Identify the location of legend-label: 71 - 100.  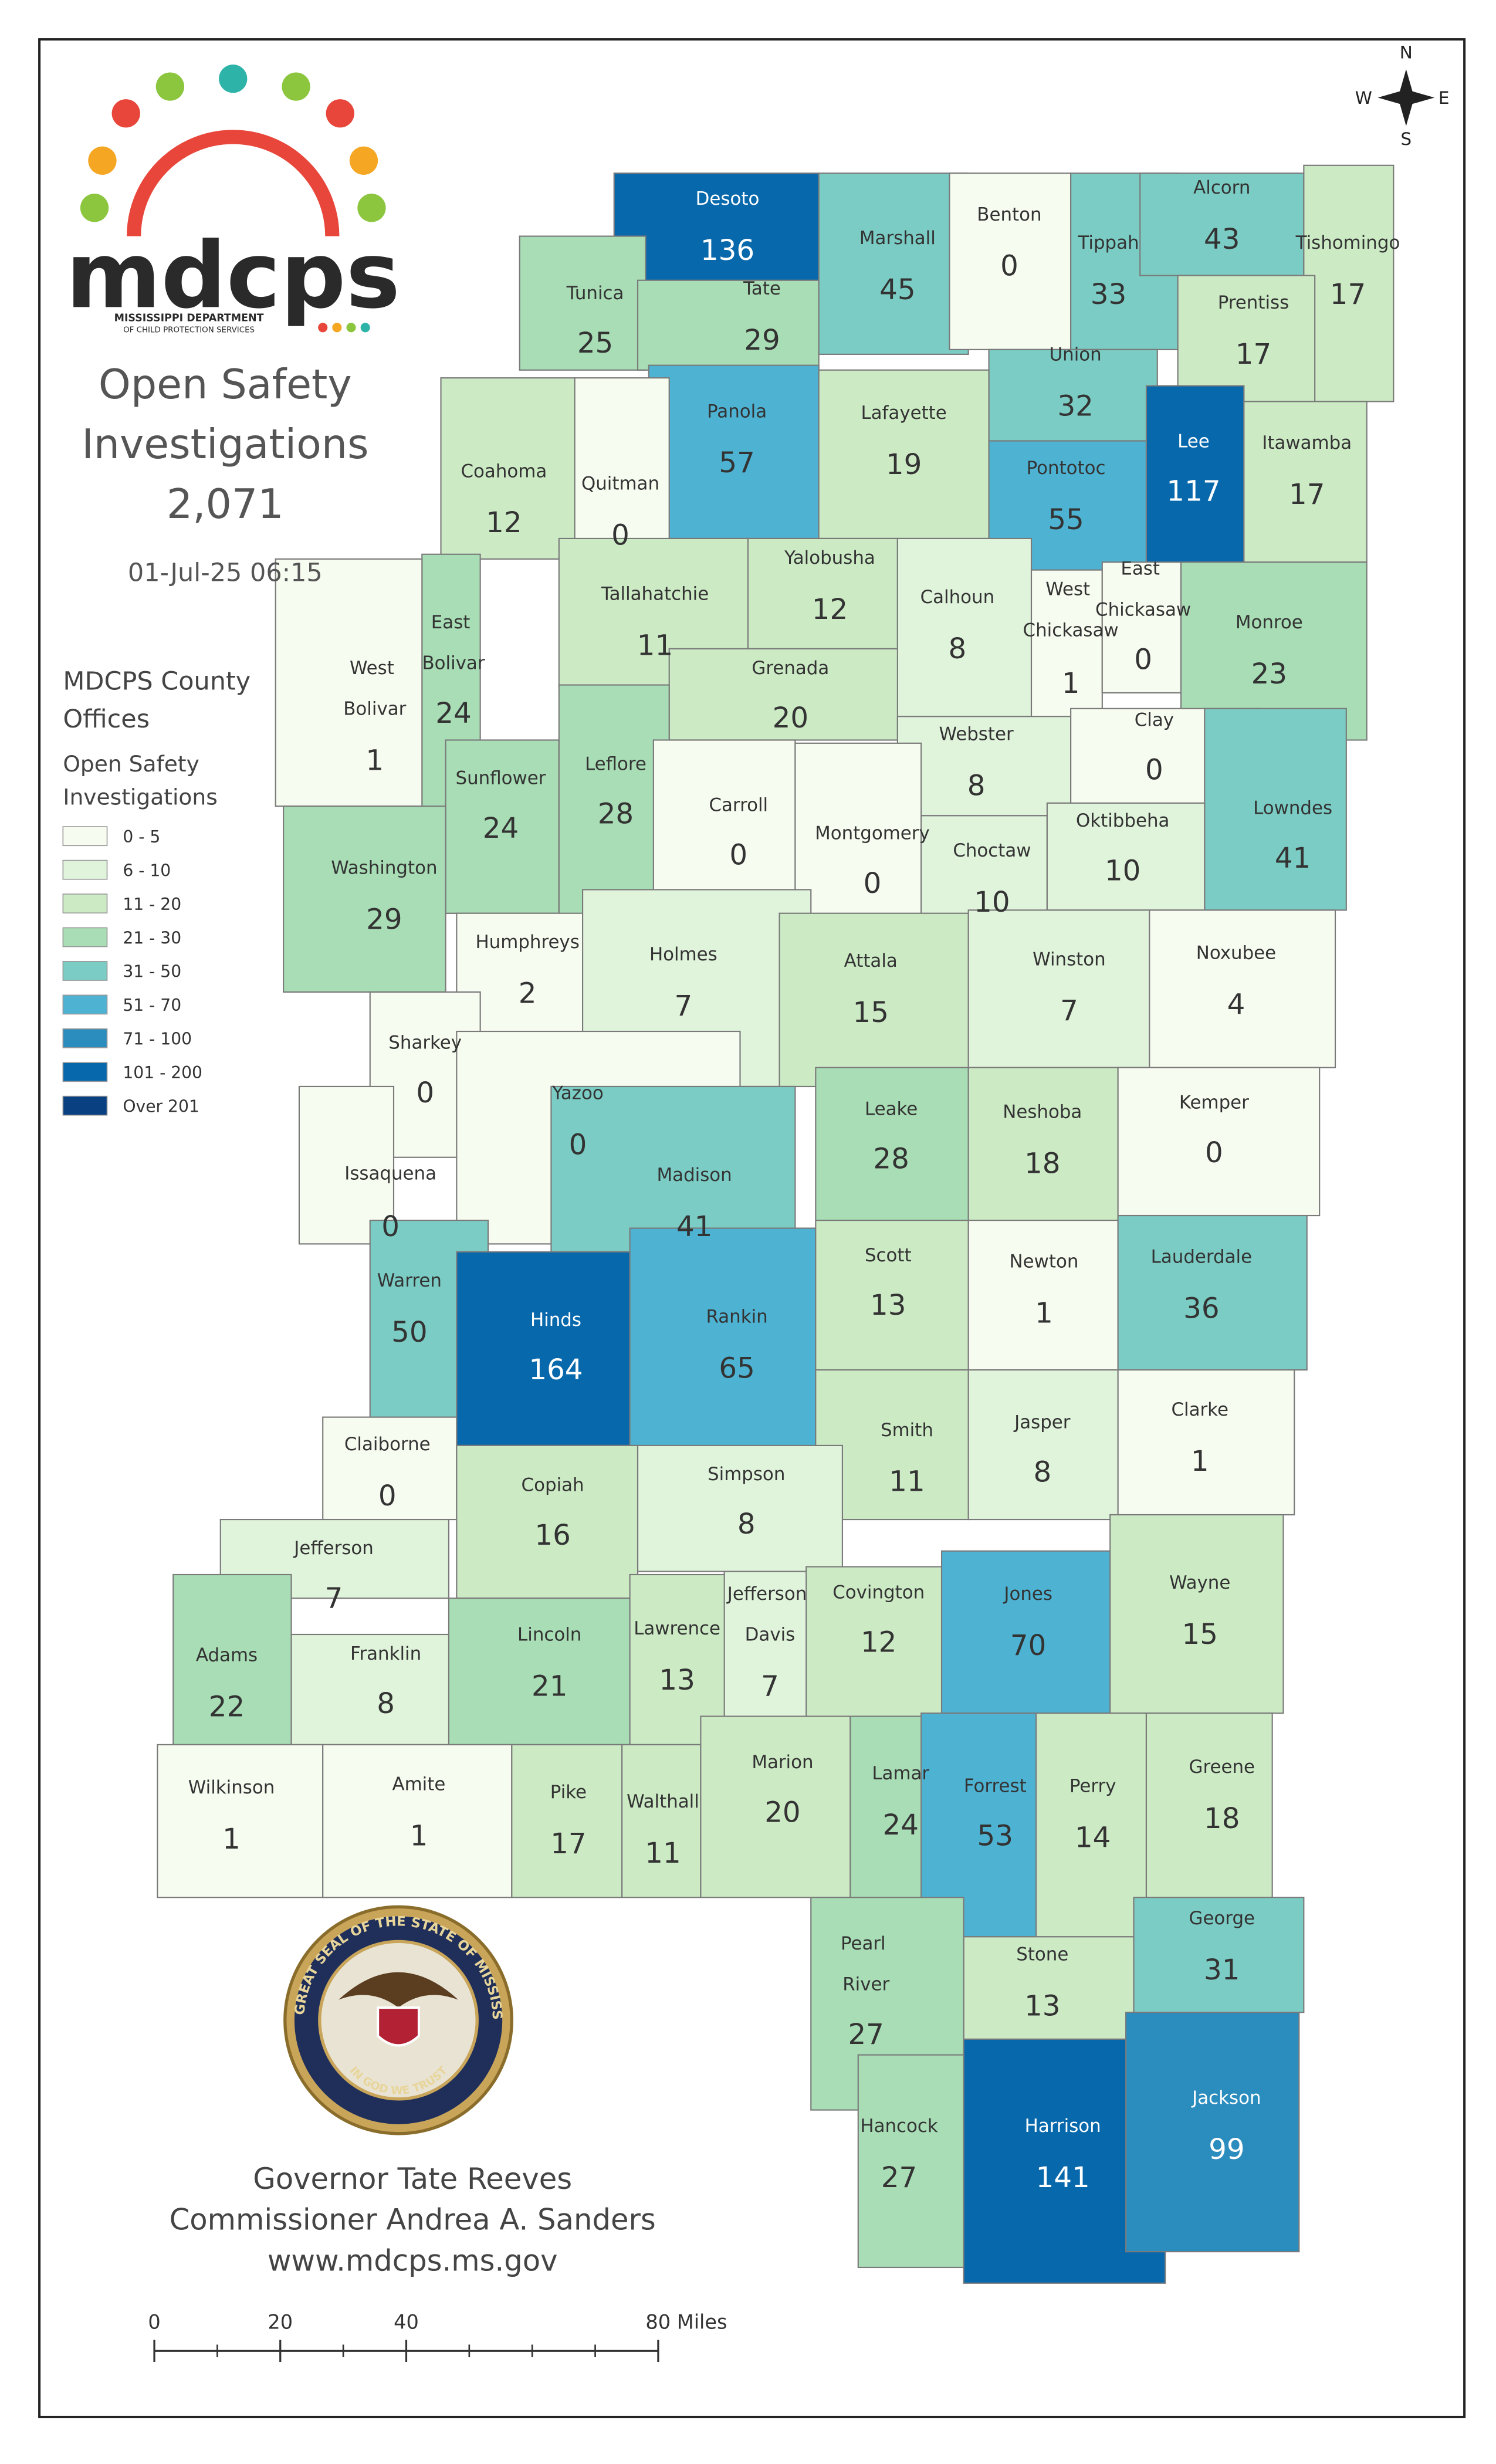
(158, 1039).